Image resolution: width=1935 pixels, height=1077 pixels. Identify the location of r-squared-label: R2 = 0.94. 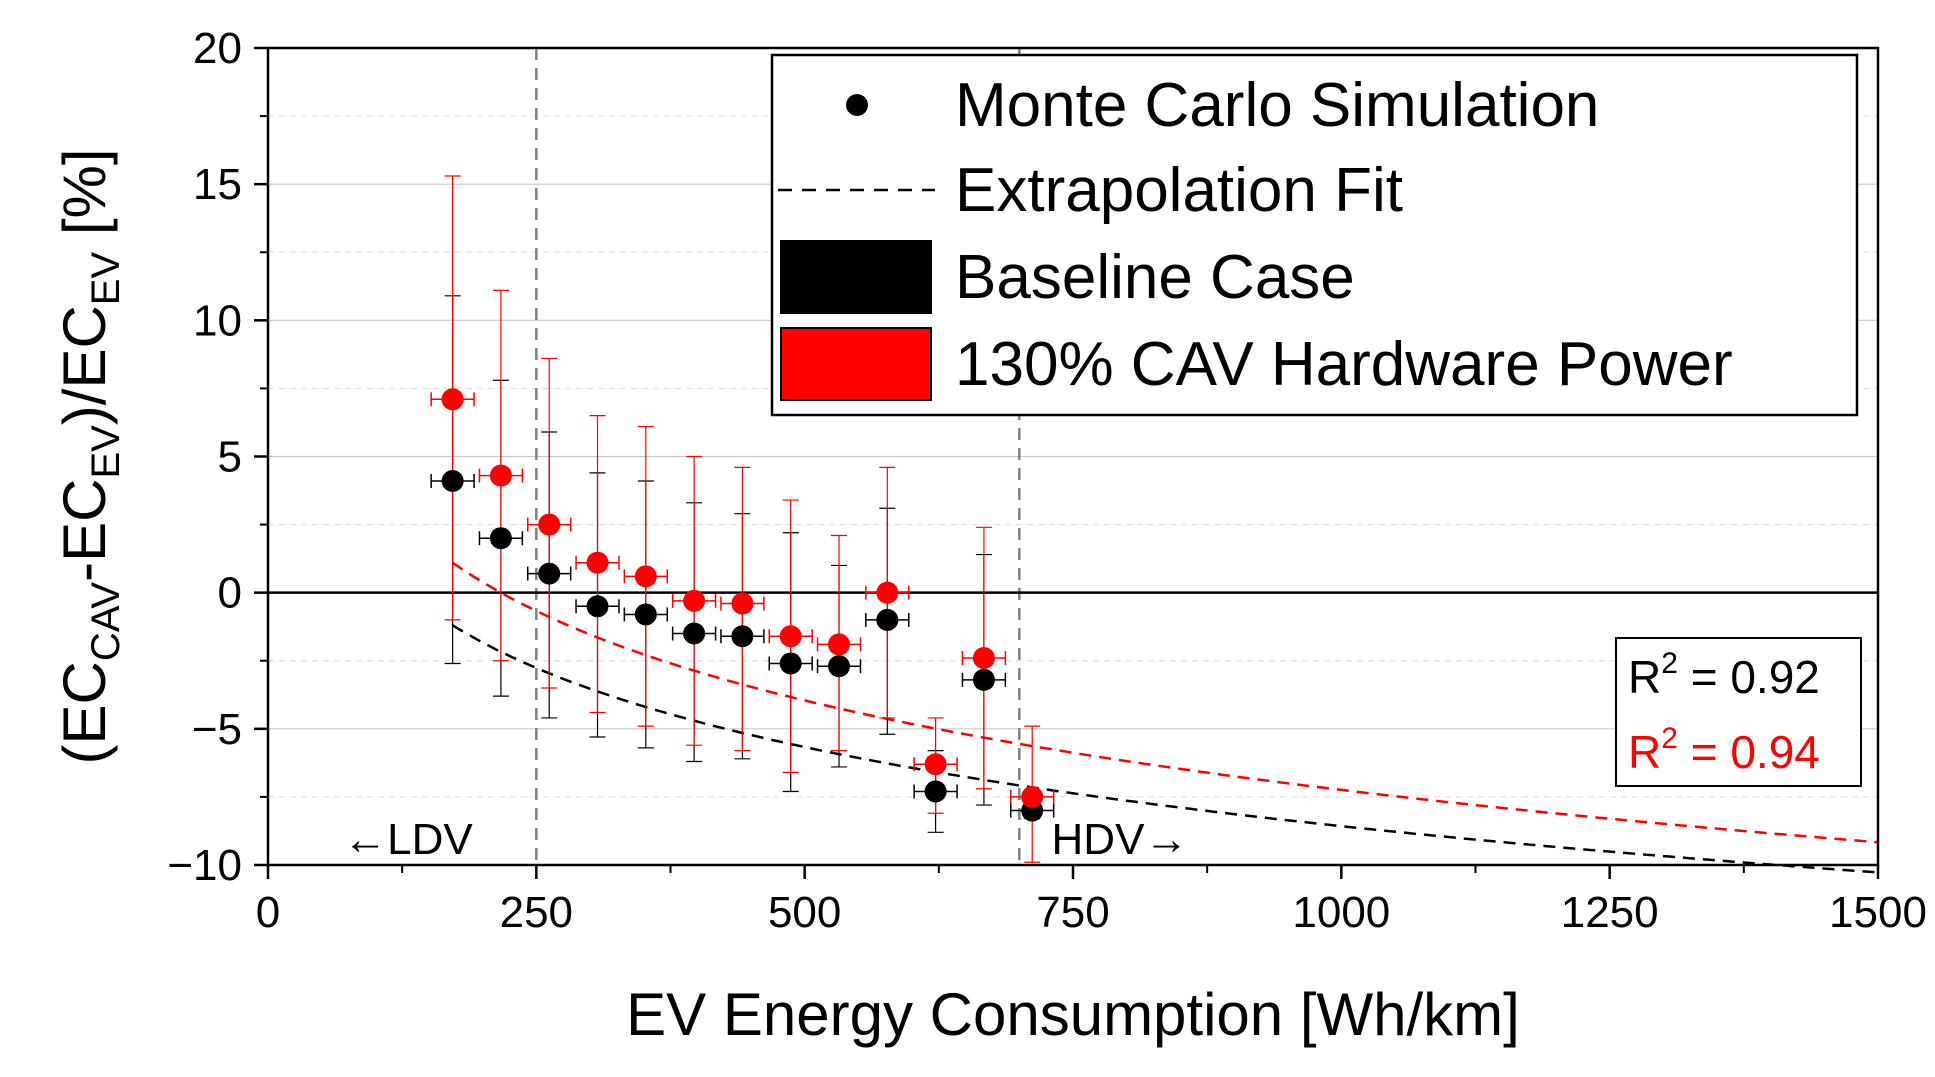
(1724, 750).